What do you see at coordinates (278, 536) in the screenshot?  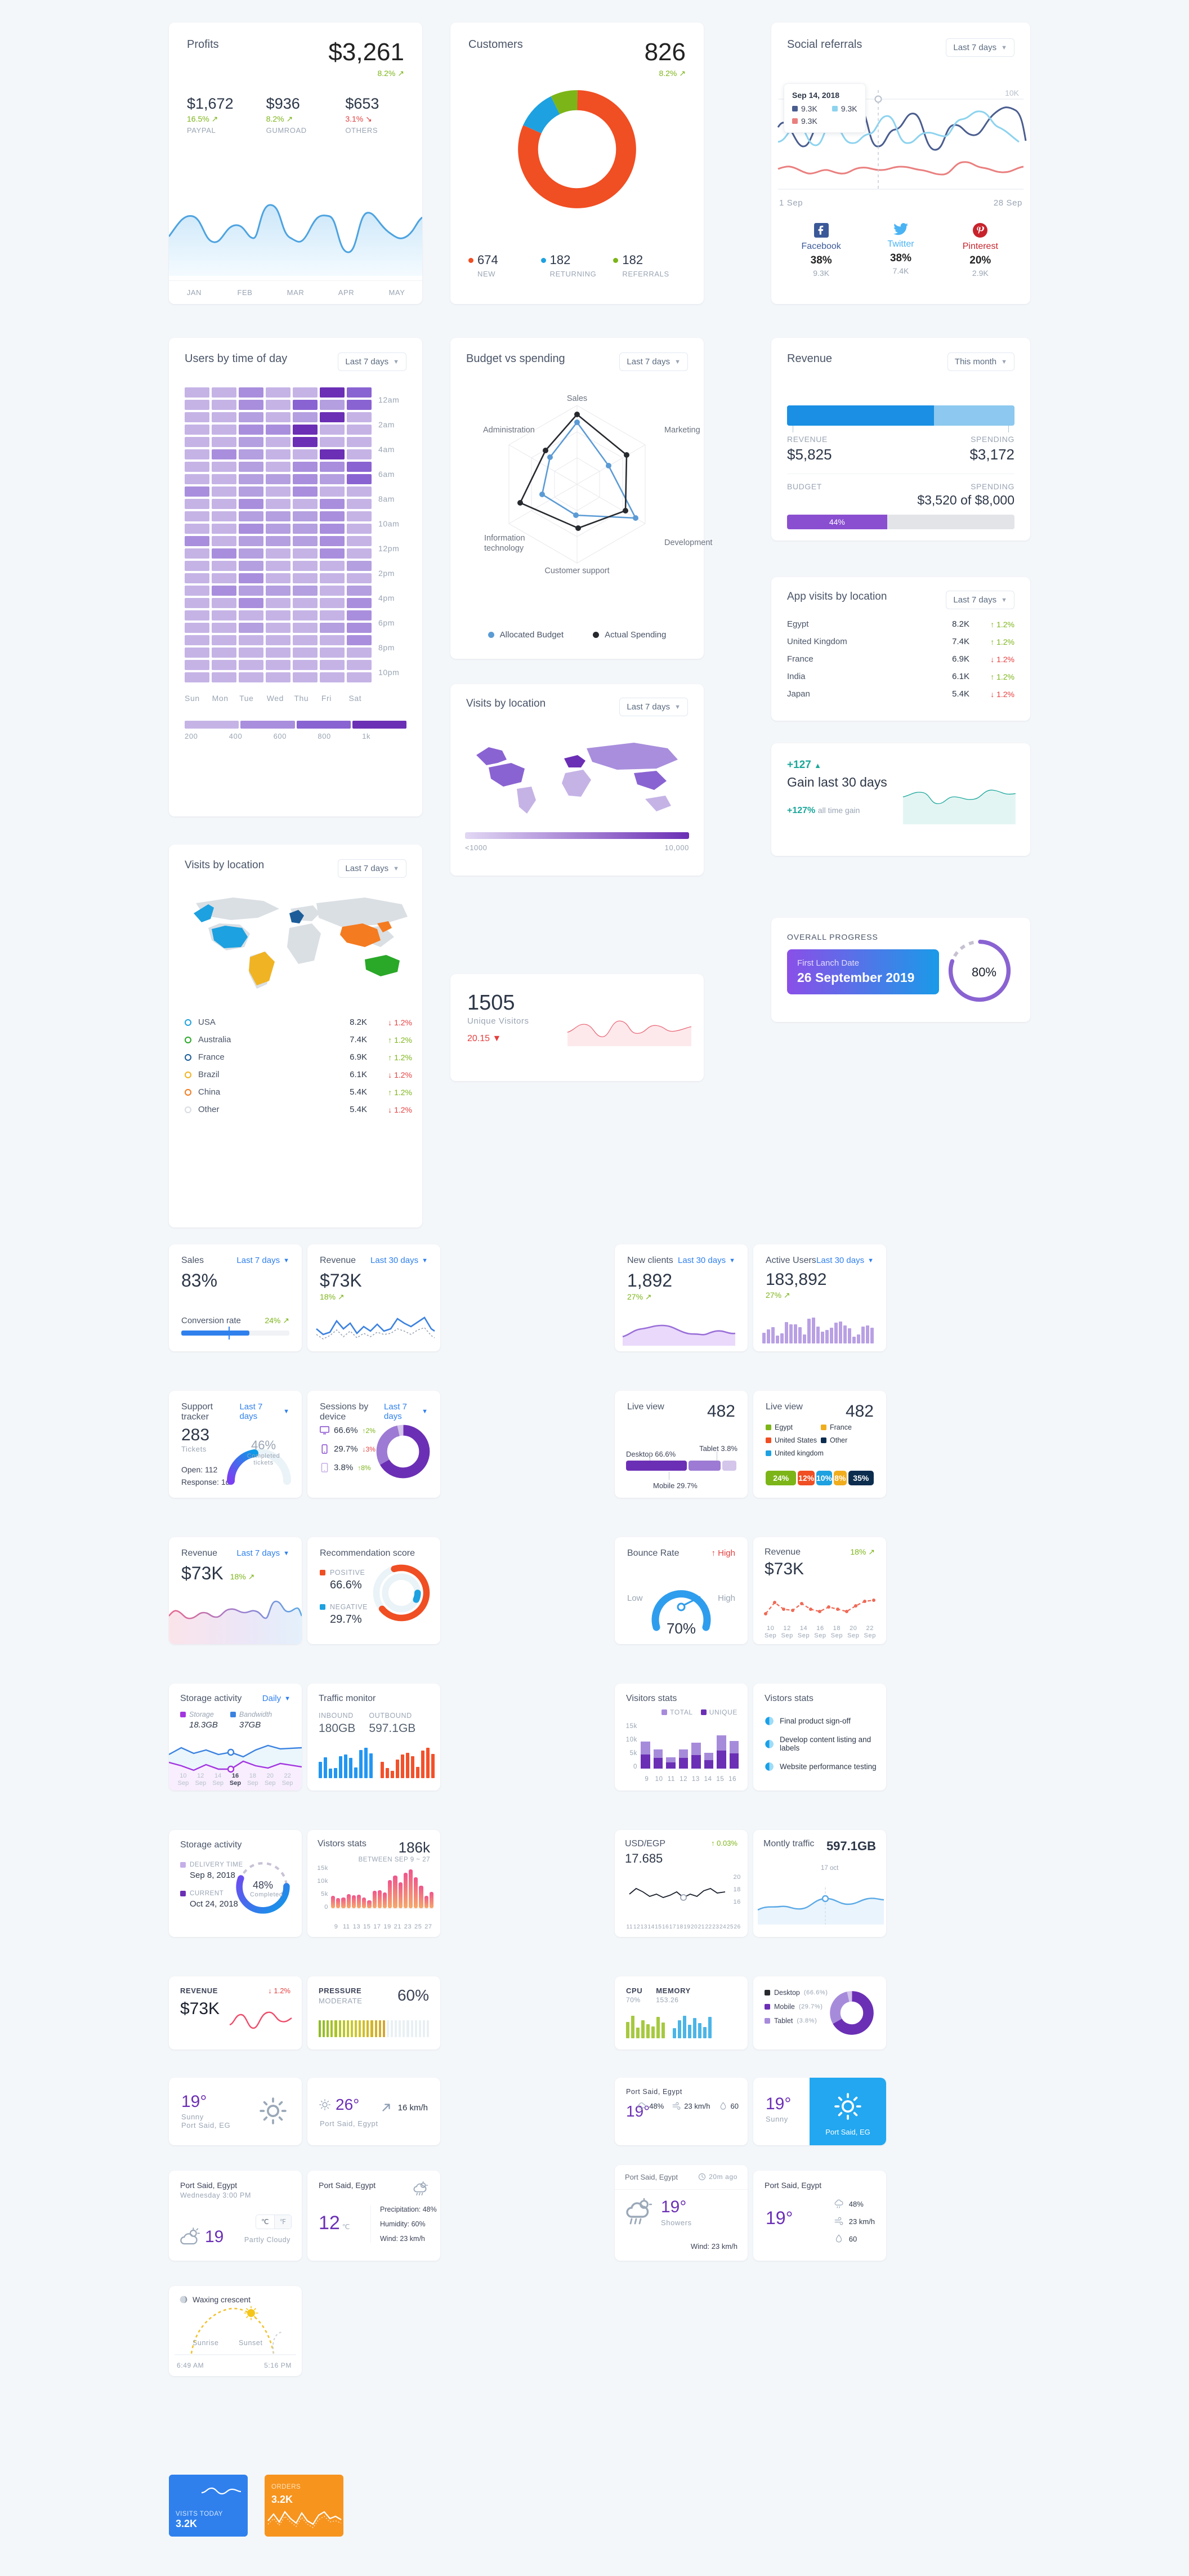 I see `users-heatmap` at bounding box center [278, 536].